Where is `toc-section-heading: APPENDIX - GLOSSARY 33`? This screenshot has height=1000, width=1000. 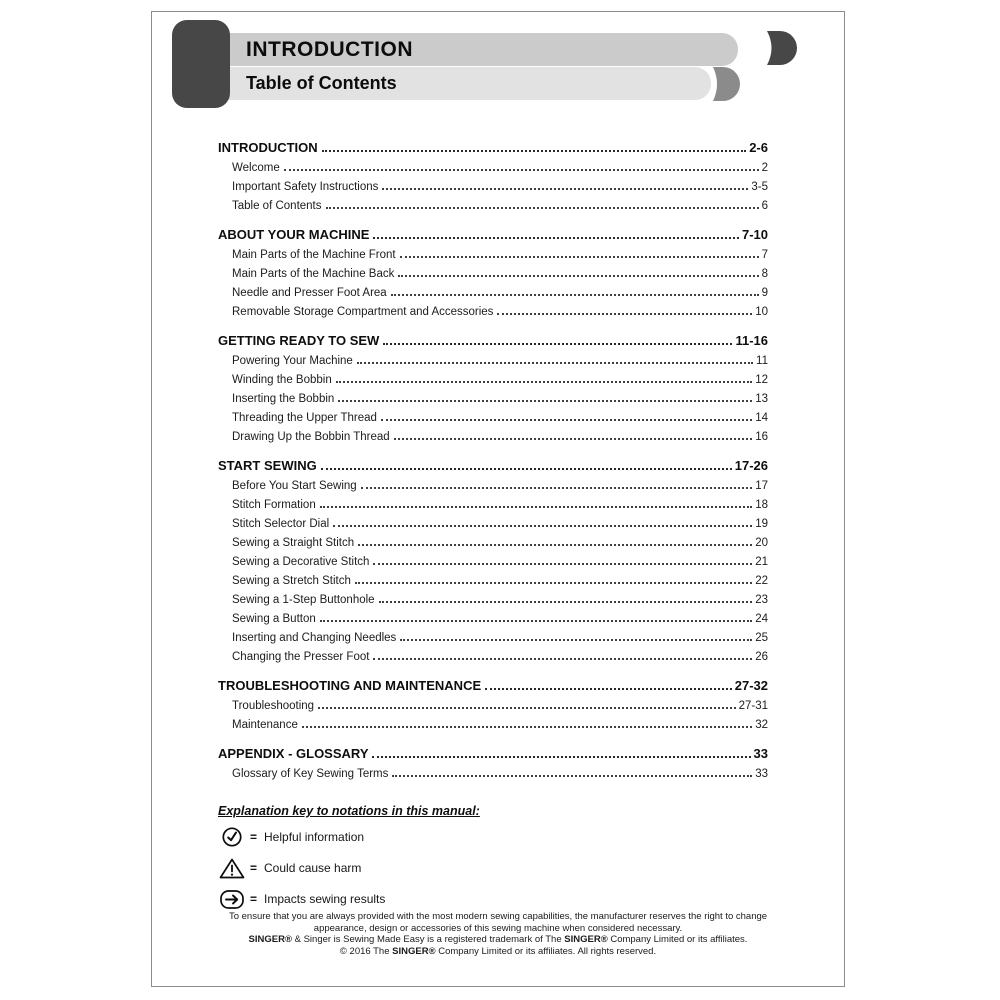 toc-section-heading: APPENDIX - GLOSSARY 33 is located at coordinates (493, 750).